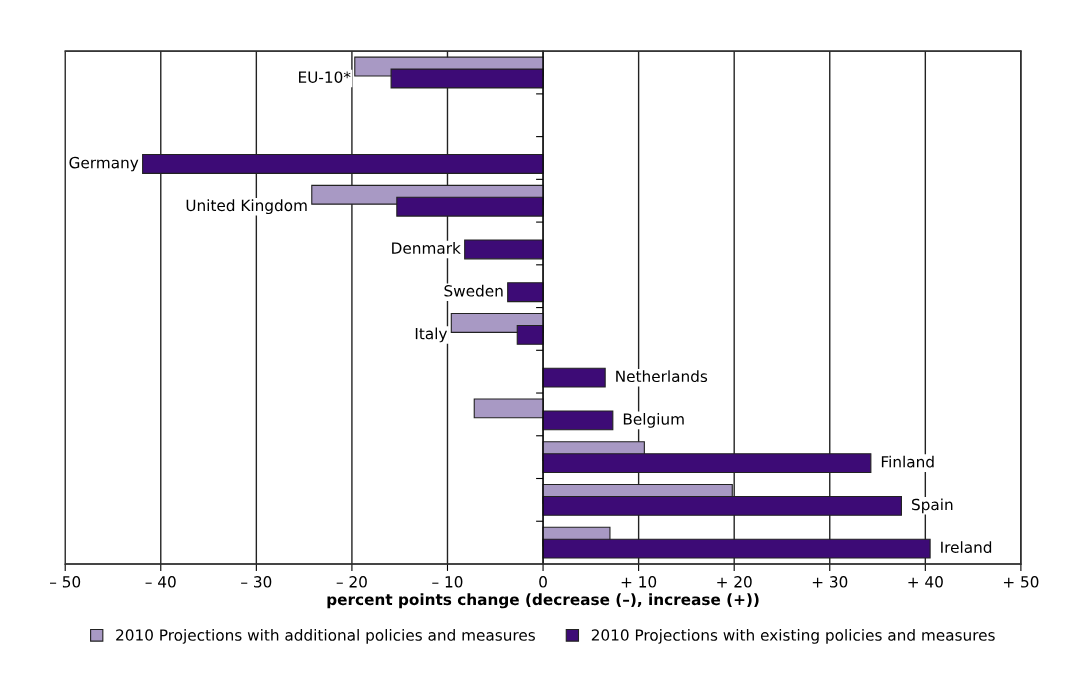  Describe the element at coordinates (543, 582) in the screenshot. I see `x-tick-label: 0` at that location.